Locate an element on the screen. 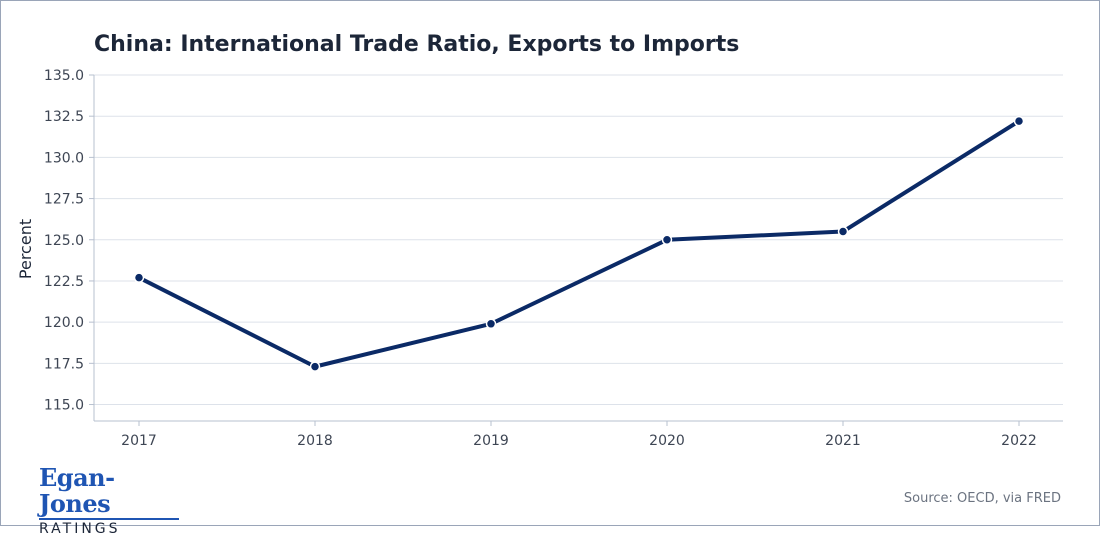 The image size is (1100, 537). y-axis-label: Percent is located at coordinates (25, 249).